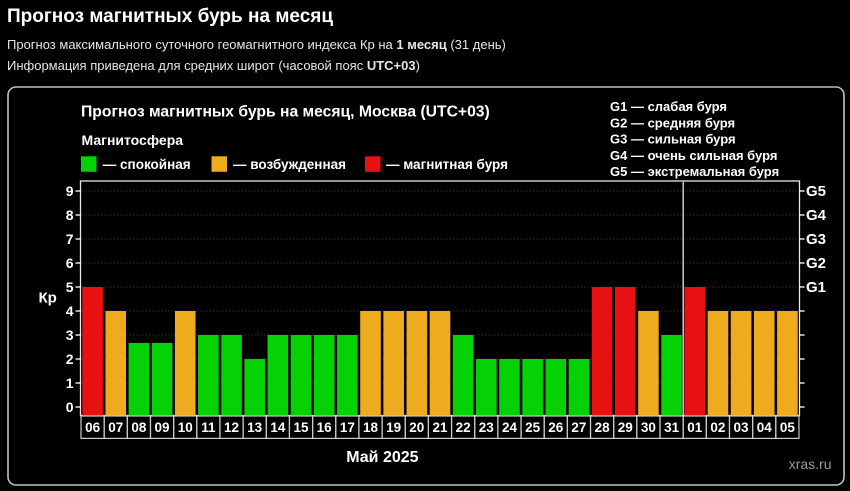 Image resolution: width=850 pixels, height=491 pixels. Describe the element at coordinates (510, 427) in the screenshot. I see `svg-text: 24` at that location.